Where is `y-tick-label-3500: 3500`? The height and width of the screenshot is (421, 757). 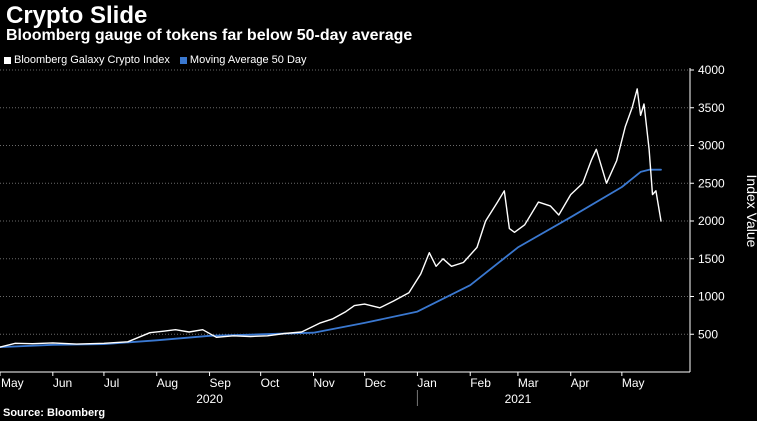 y-tick-label-3500: 3500 is located at coordinates (711, 108).